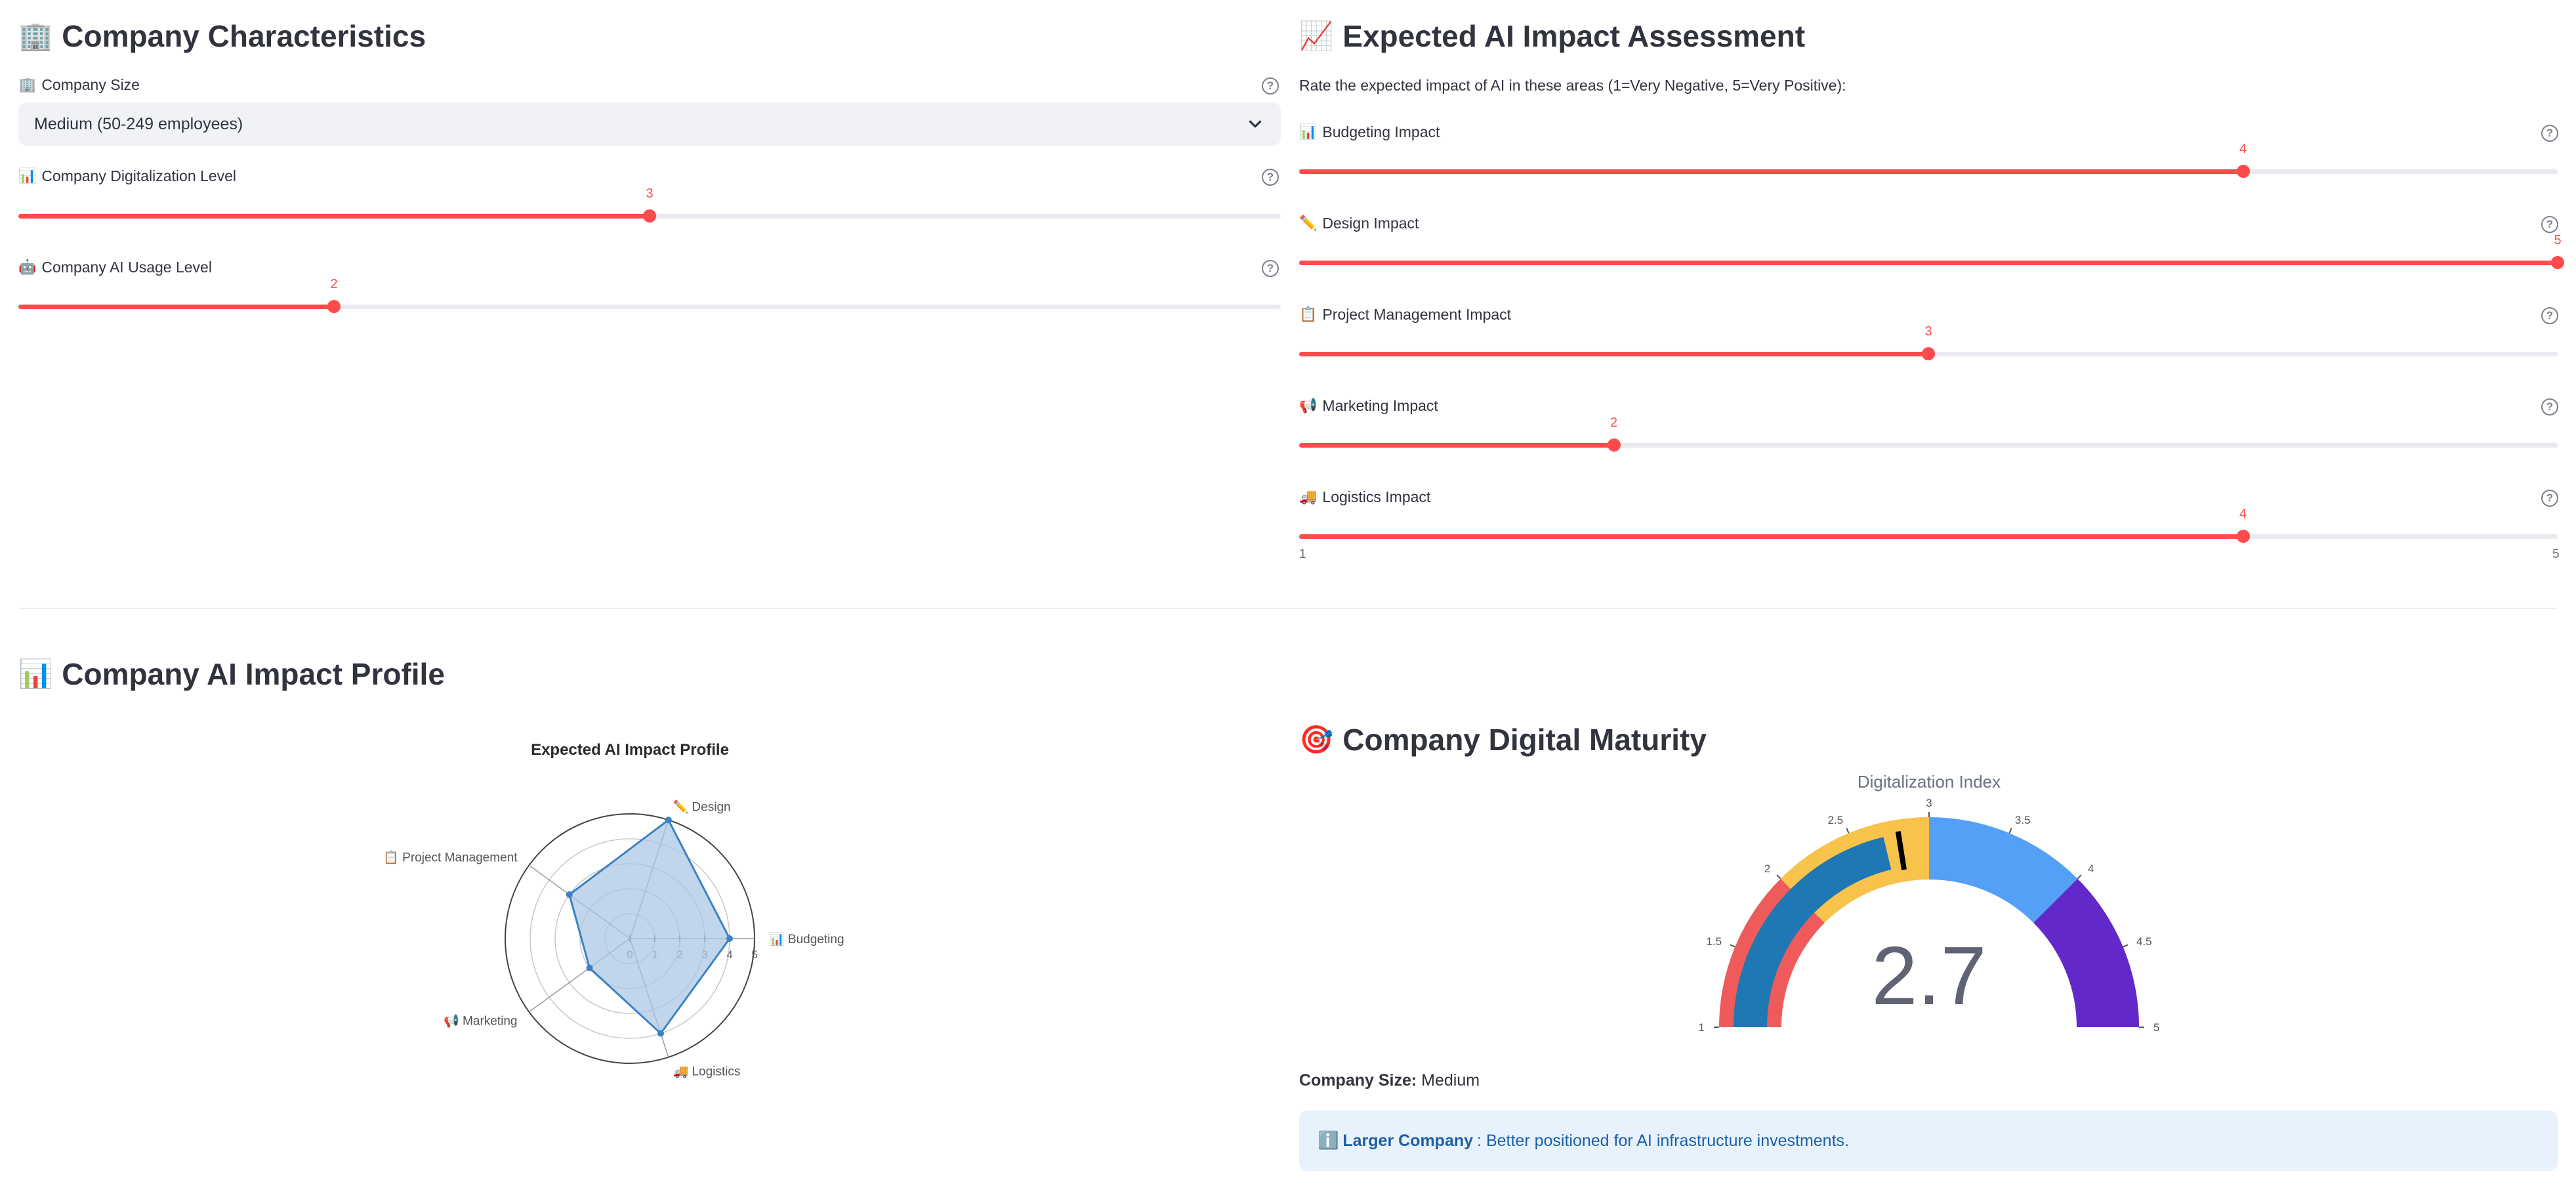 Image resolution: width=2576 pixels, height=1188 pixels. Describe the element at coordinates (1308, 223) in the screenshot. I see `design-icon: ✏️` at that location.